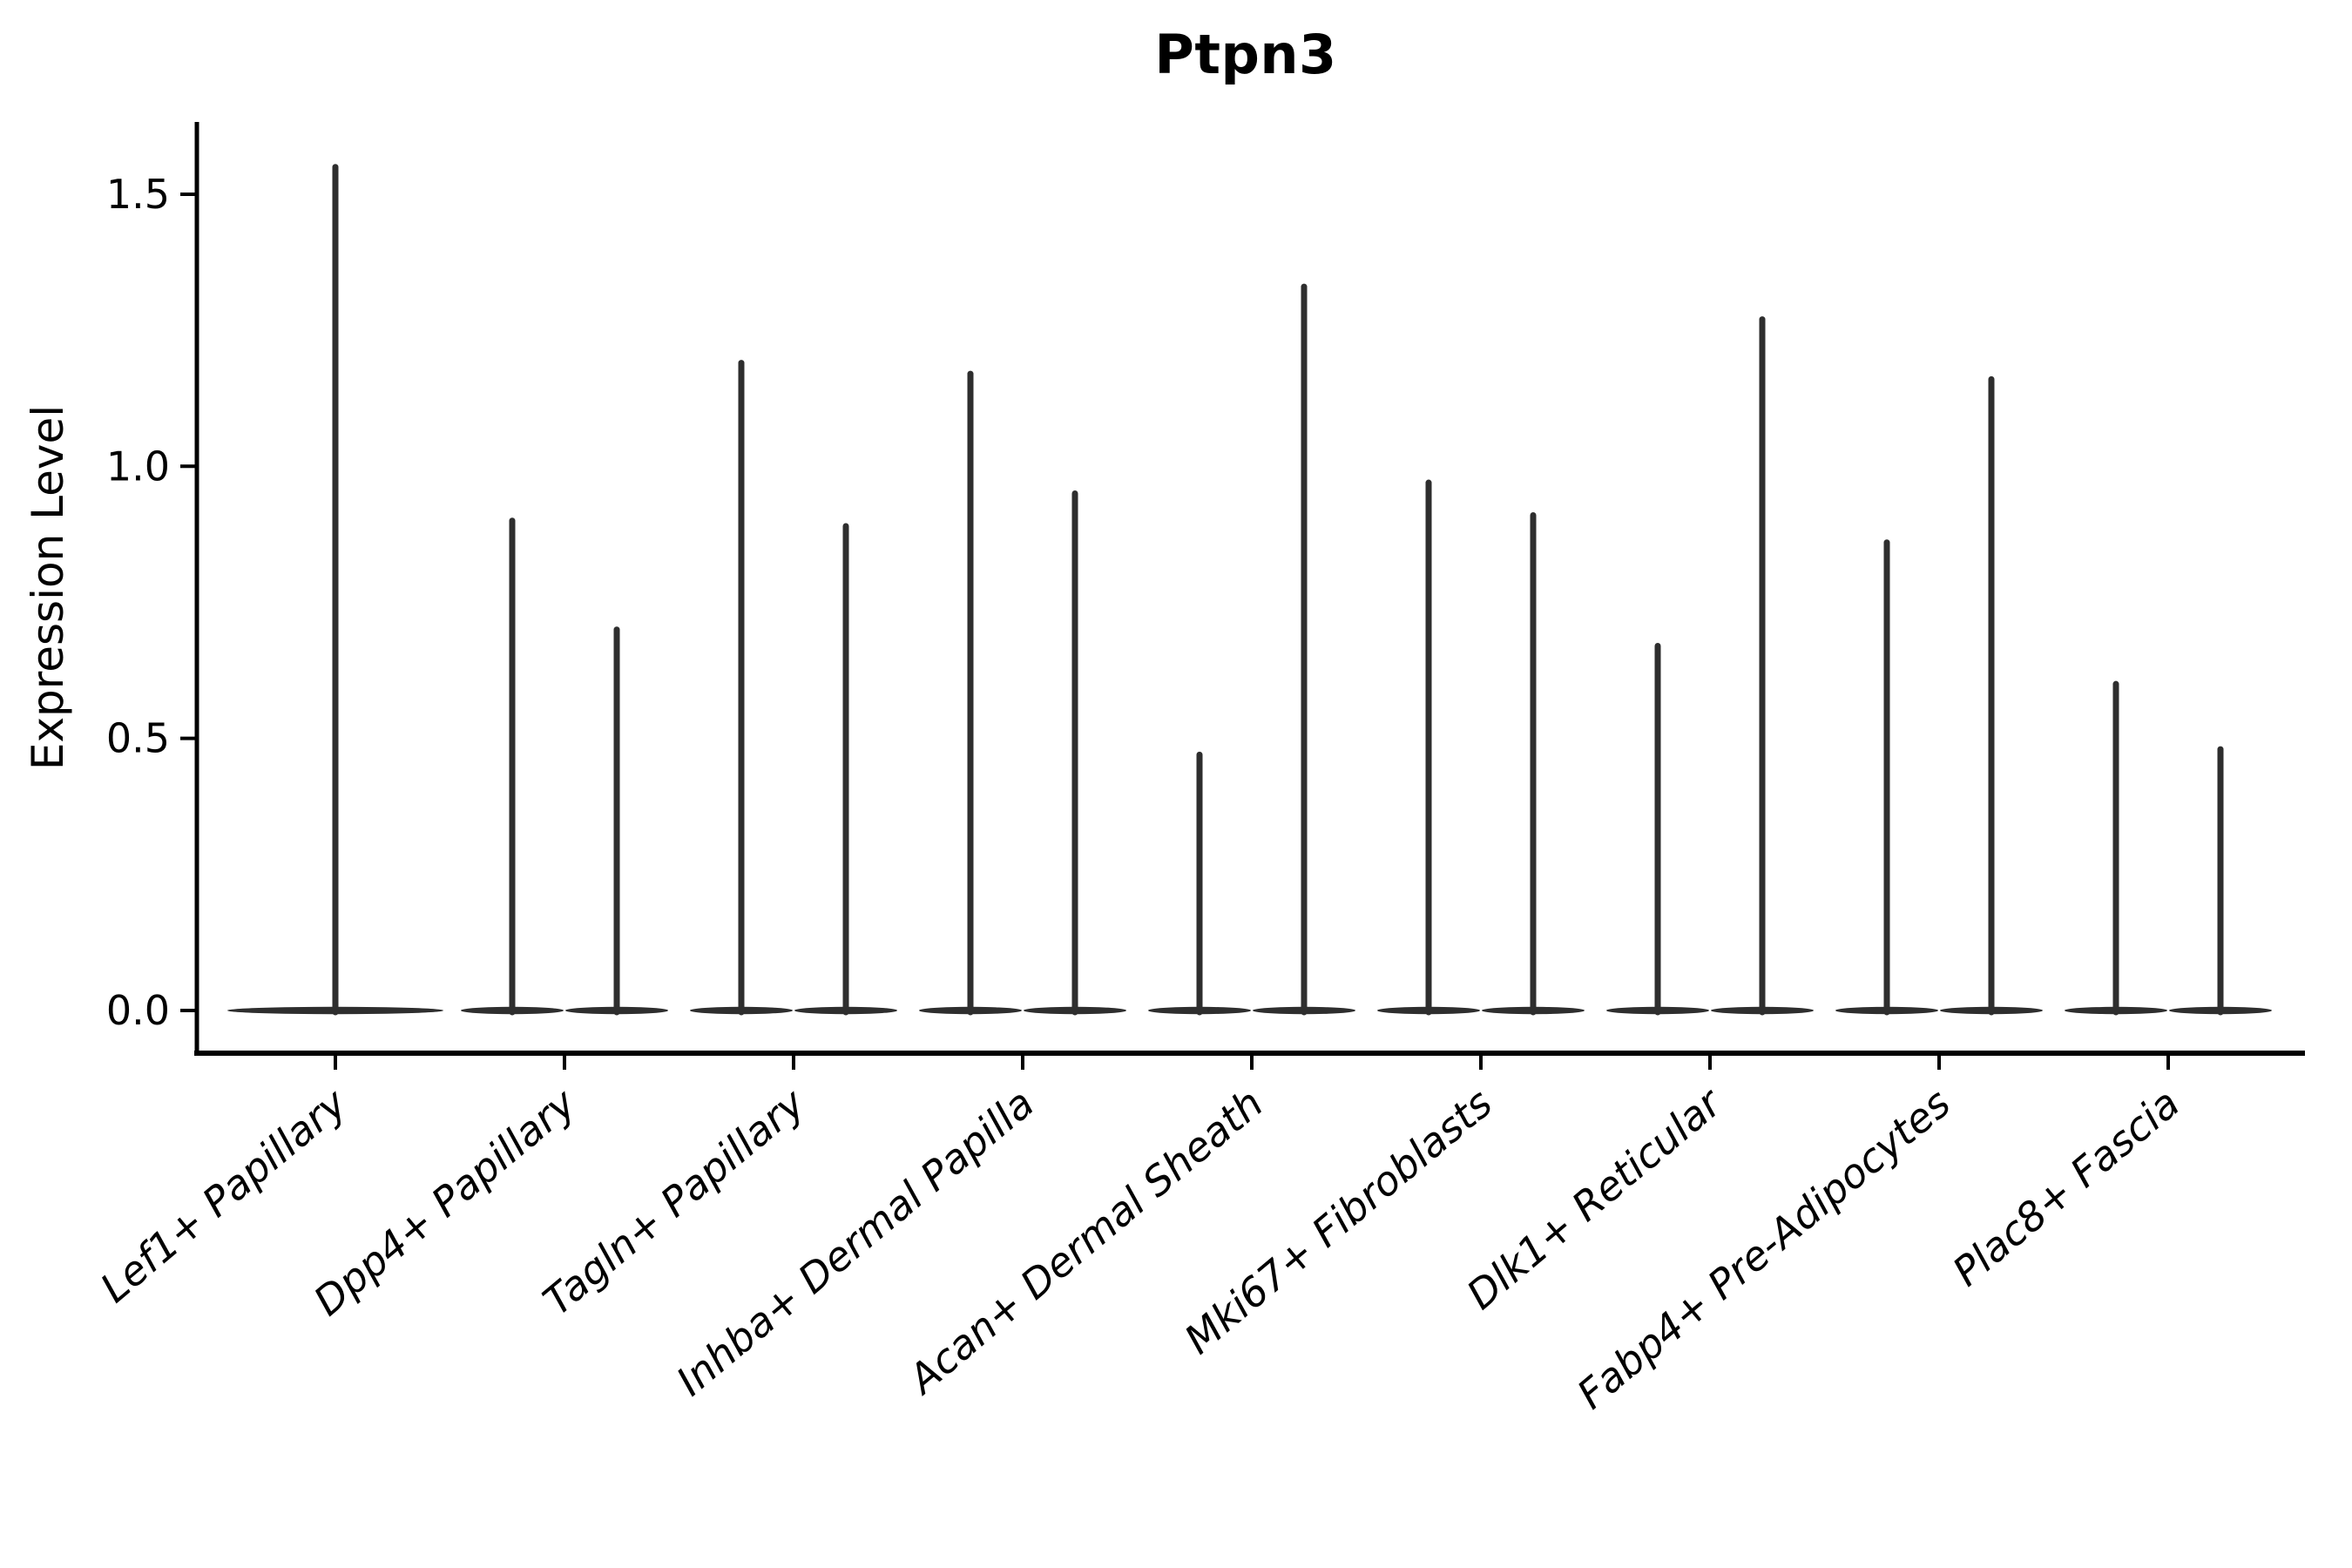 The image size is (2352, 1568). I want to click on y-tick-label: 0.5, so click(138, 738).